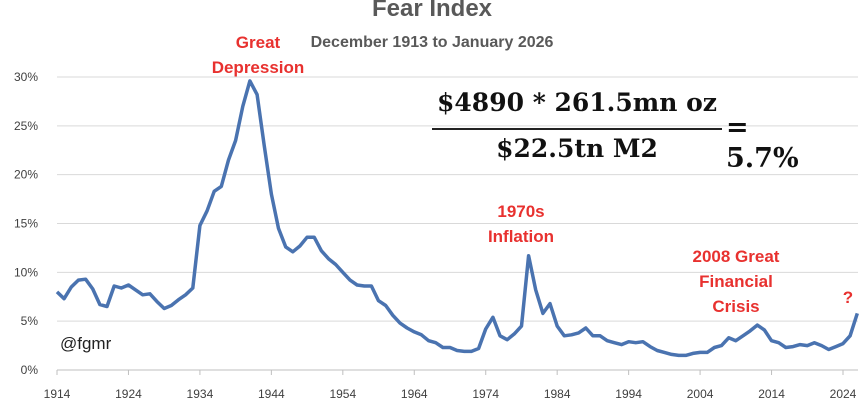  Describe the element at coordinates (30, 321) in the screenshot. I see `y-tick-label: 5%` at that location.